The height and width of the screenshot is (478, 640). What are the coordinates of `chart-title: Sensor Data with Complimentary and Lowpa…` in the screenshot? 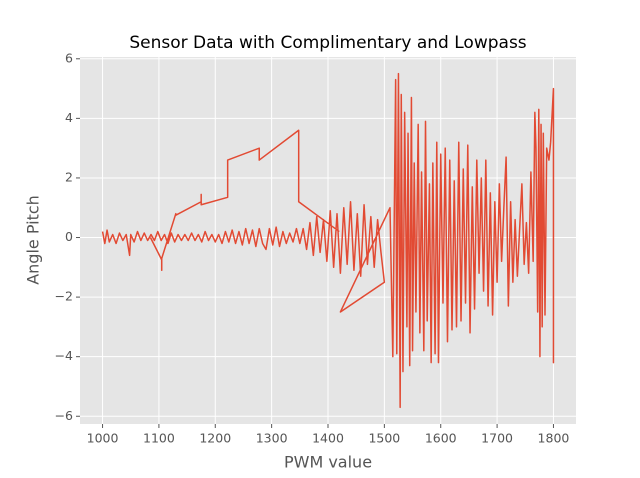 It's located at (327, 43).